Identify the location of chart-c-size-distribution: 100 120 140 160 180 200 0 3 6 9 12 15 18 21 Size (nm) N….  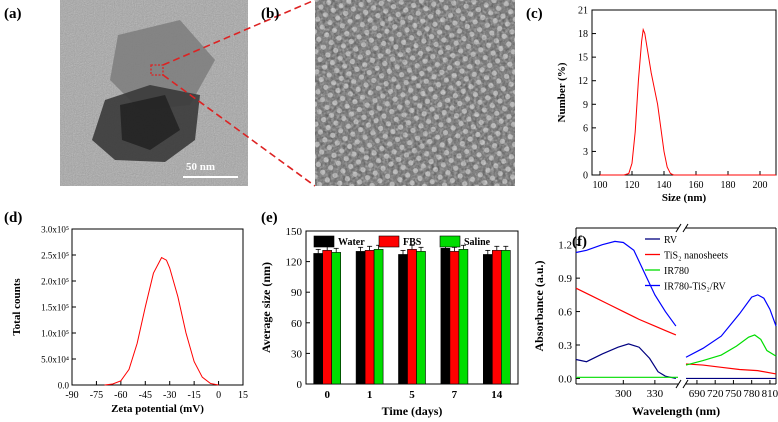
(666, 105).